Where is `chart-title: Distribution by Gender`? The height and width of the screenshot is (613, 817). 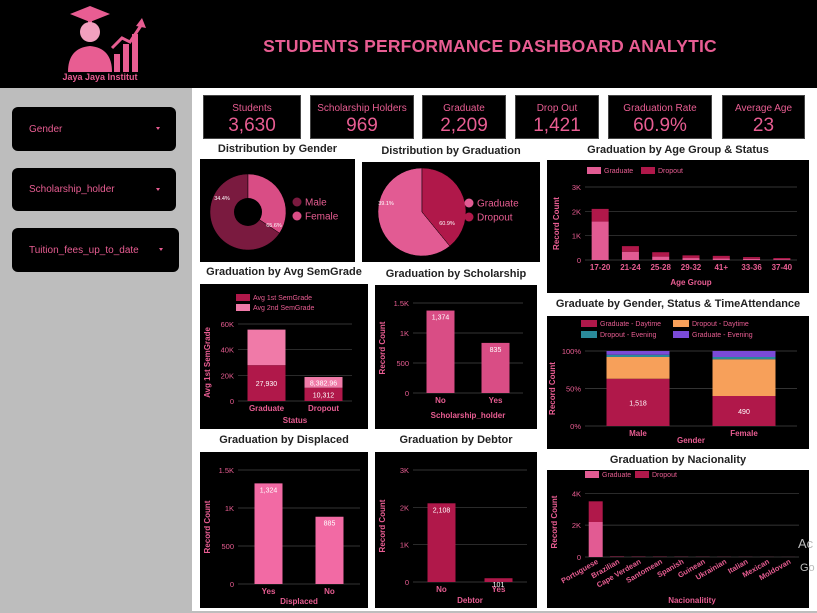 chart-title: Distribution by Gender is located at coordinates (277, 149).